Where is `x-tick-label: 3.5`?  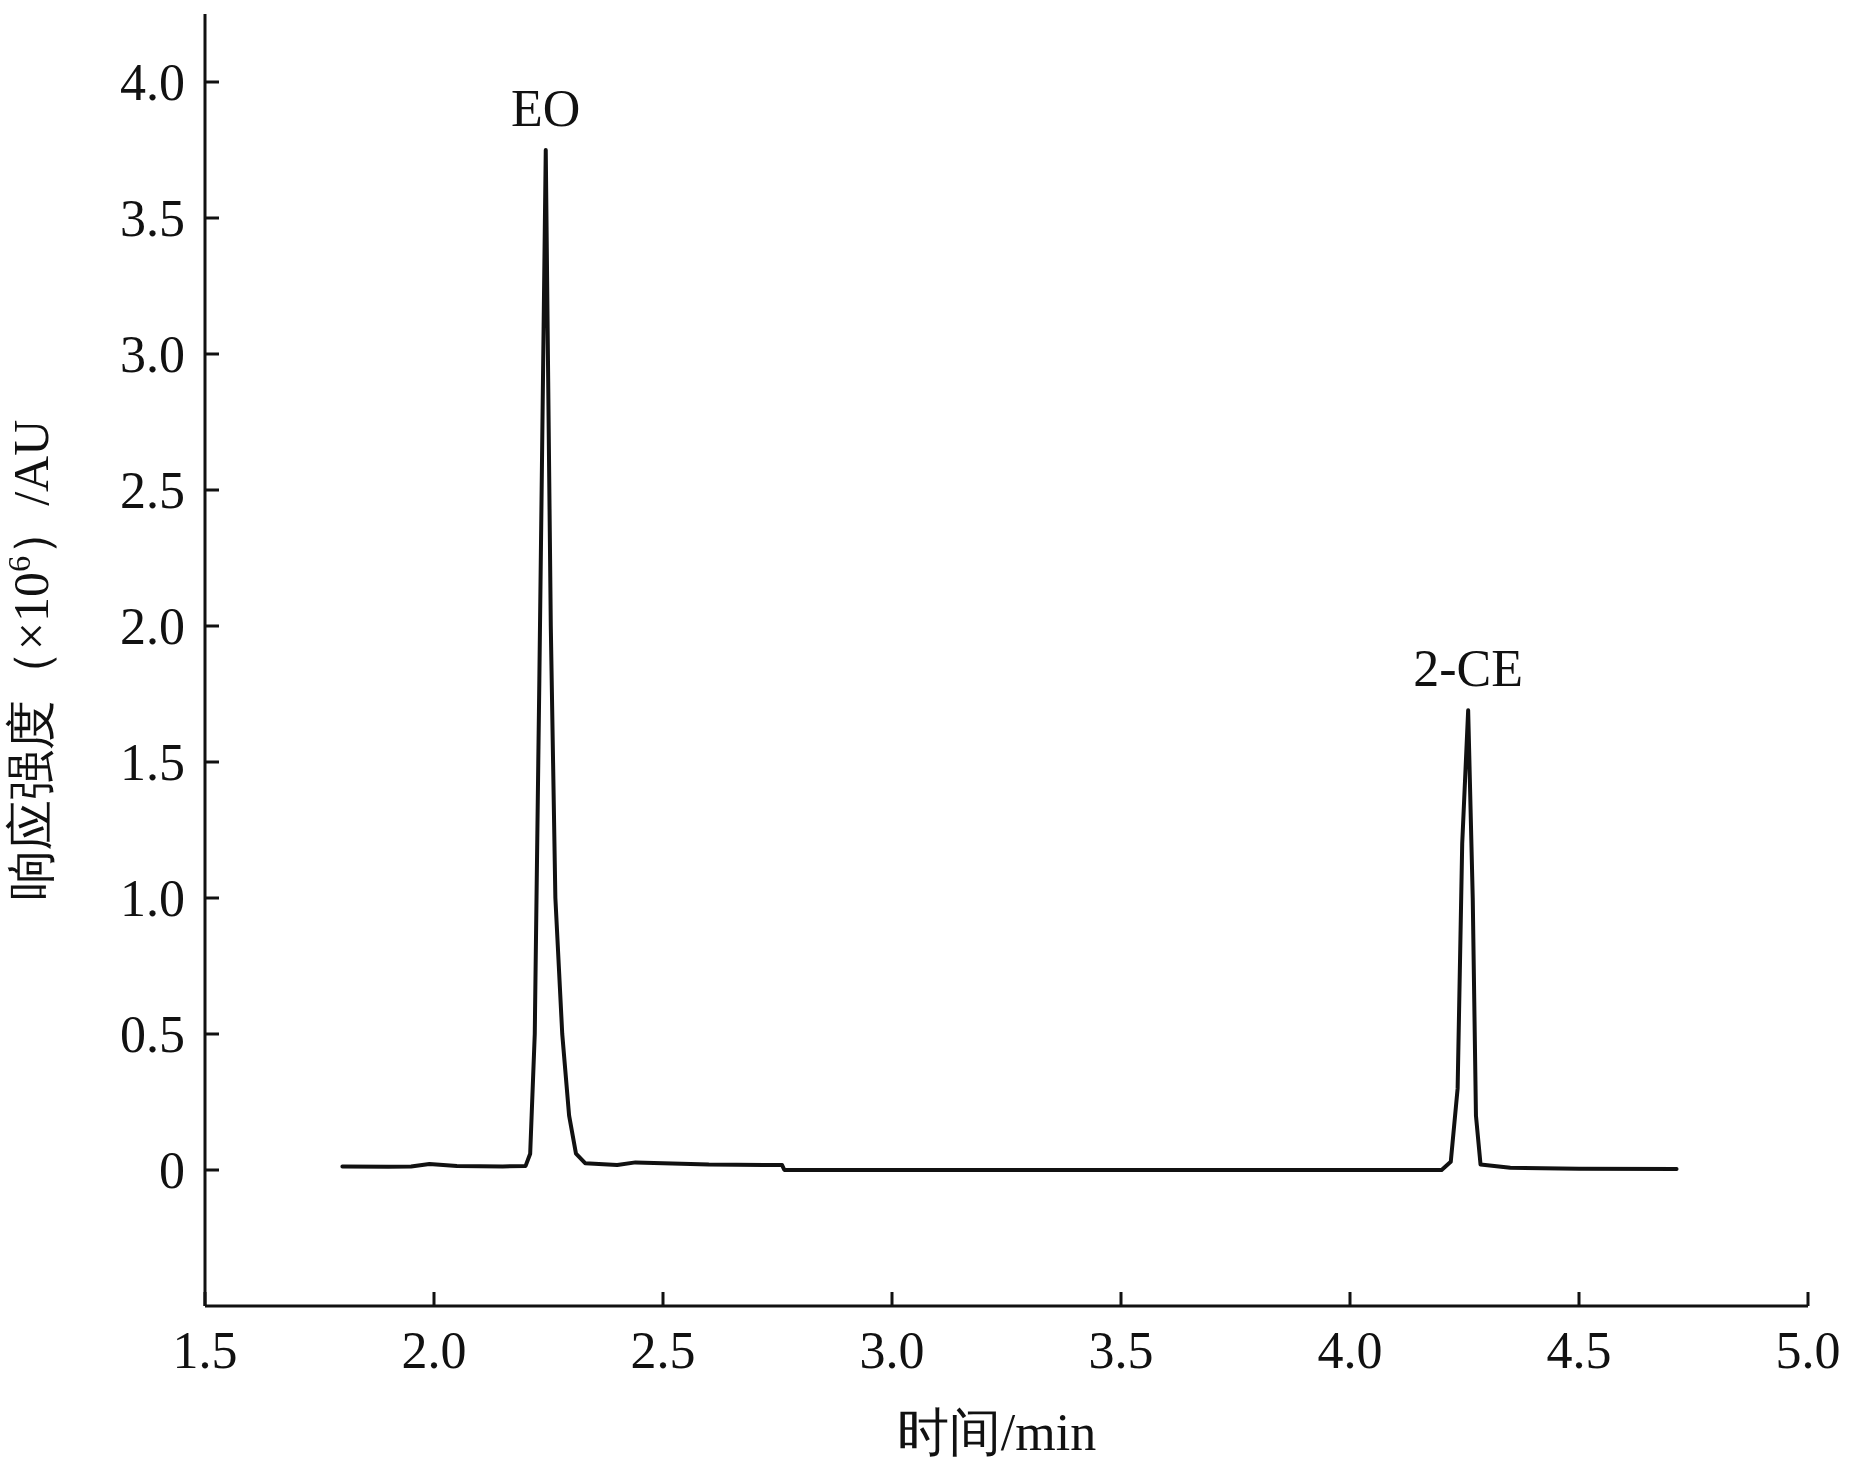 x-tick-label: 3.5 is located at coordinates (1121, 1350).